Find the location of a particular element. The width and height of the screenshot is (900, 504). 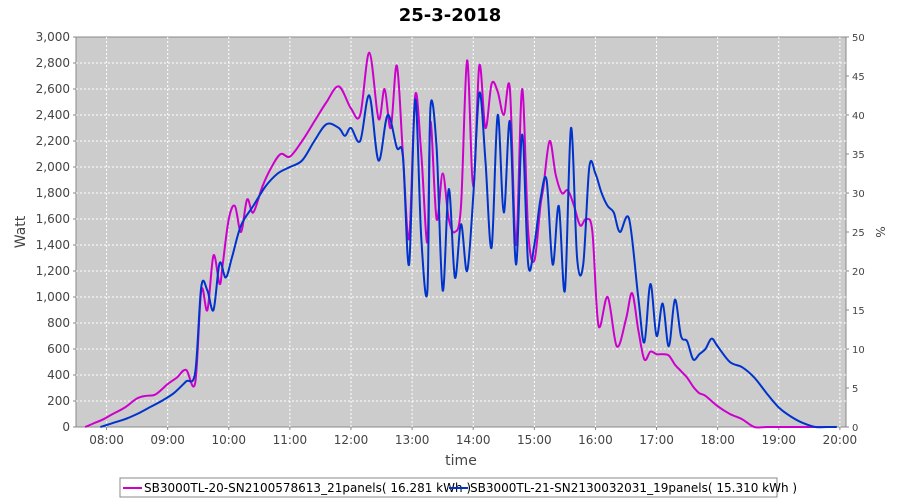

y2-tick-label: 30 is located at coordinates (858, 194).